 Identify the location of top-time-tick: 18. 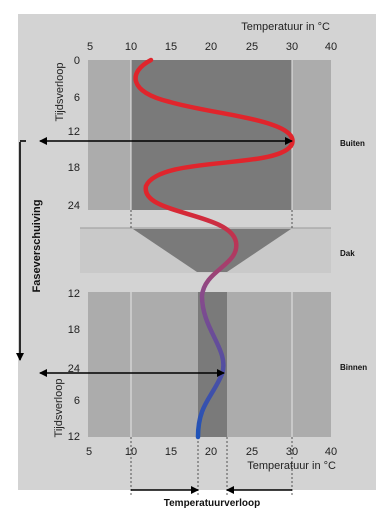
(74, 168).